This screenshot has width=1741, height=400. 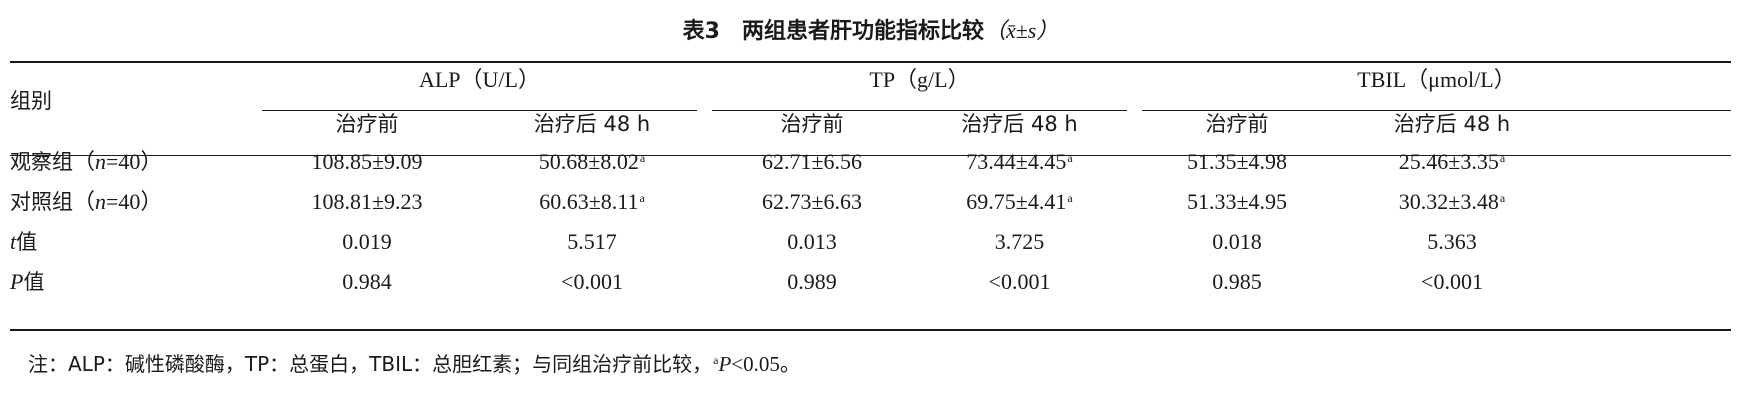 I want to click on table-cell: 108.81±9.23, so click(x=367, y=202).